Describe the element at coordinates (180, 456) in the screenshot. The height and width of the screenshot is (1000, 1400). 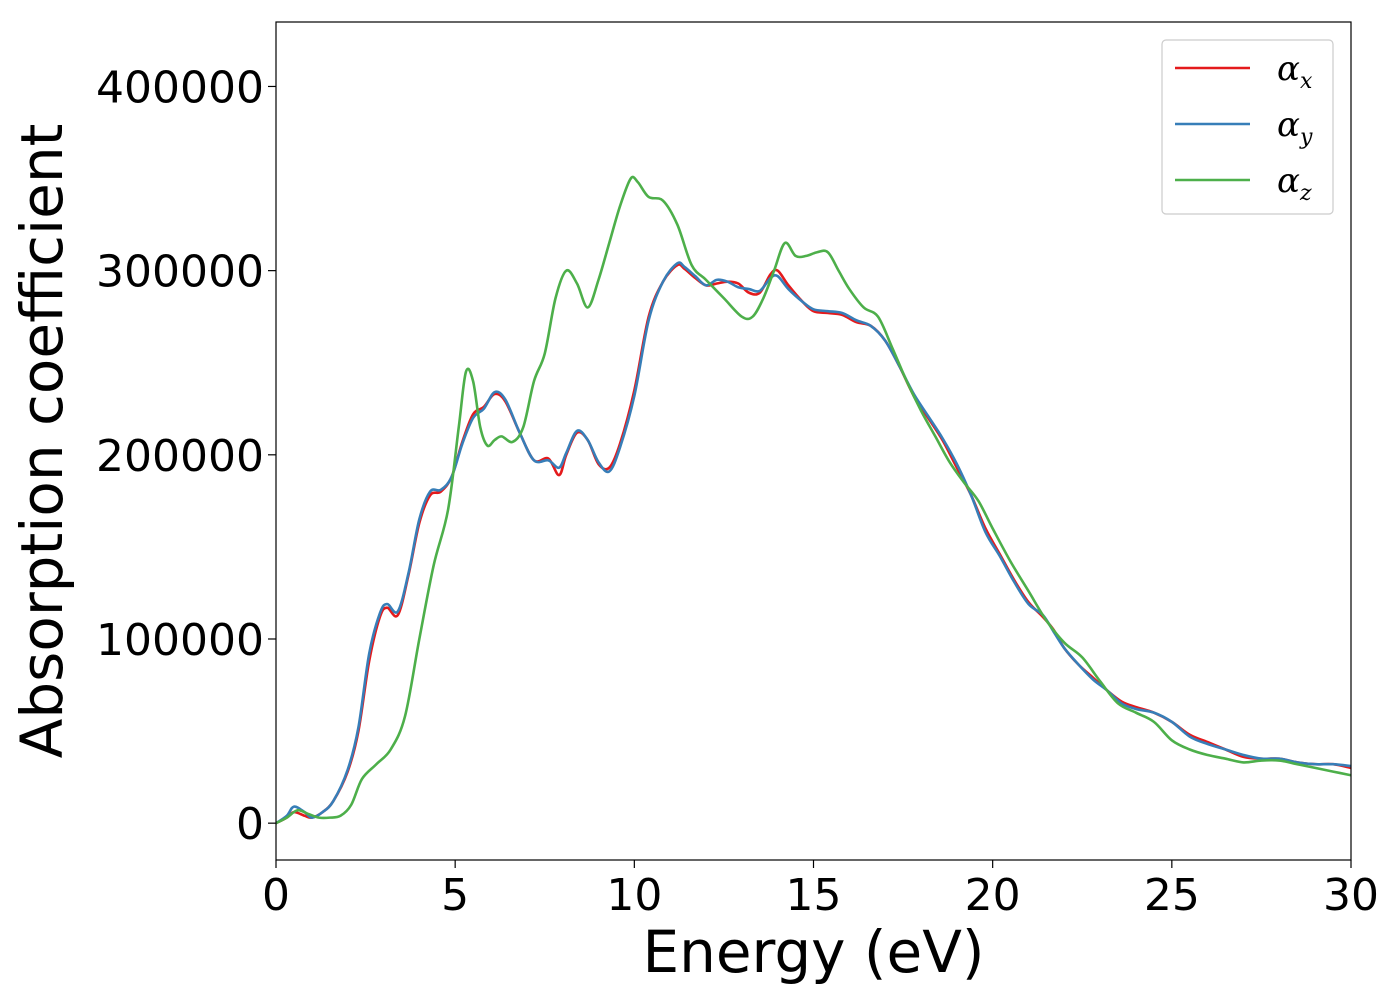
I see `y-tick-label: 200000` at that location.